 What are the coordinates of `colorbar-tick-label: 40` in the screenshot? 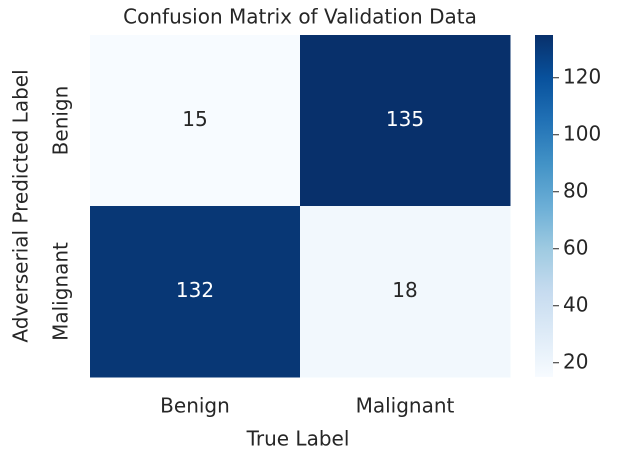 It's located at (575, 304).